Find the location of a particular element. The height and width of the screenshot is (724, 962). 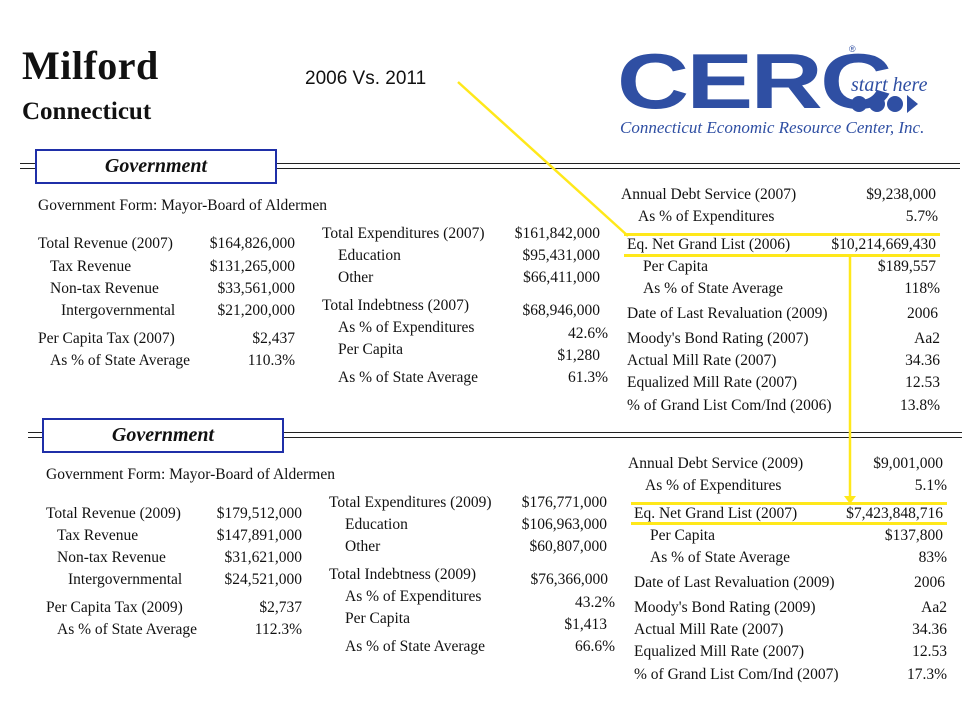

right-value: $7,423,848,716 is located at coordinates (894, 513).